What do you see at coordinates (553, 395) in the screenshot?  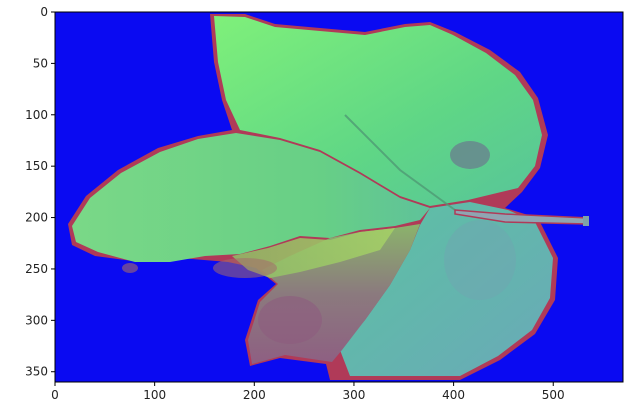 I see `x-tick-label: 500` at bounding box center [553, 395].